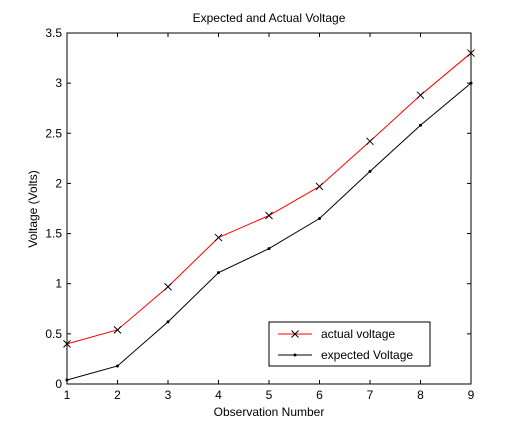 The width and height of the screenshot is (521, 432). What do you see at coordinates (58, 83) in the screenshot?
I see `y-tick-label: 3` at bounding box center [58, 83].